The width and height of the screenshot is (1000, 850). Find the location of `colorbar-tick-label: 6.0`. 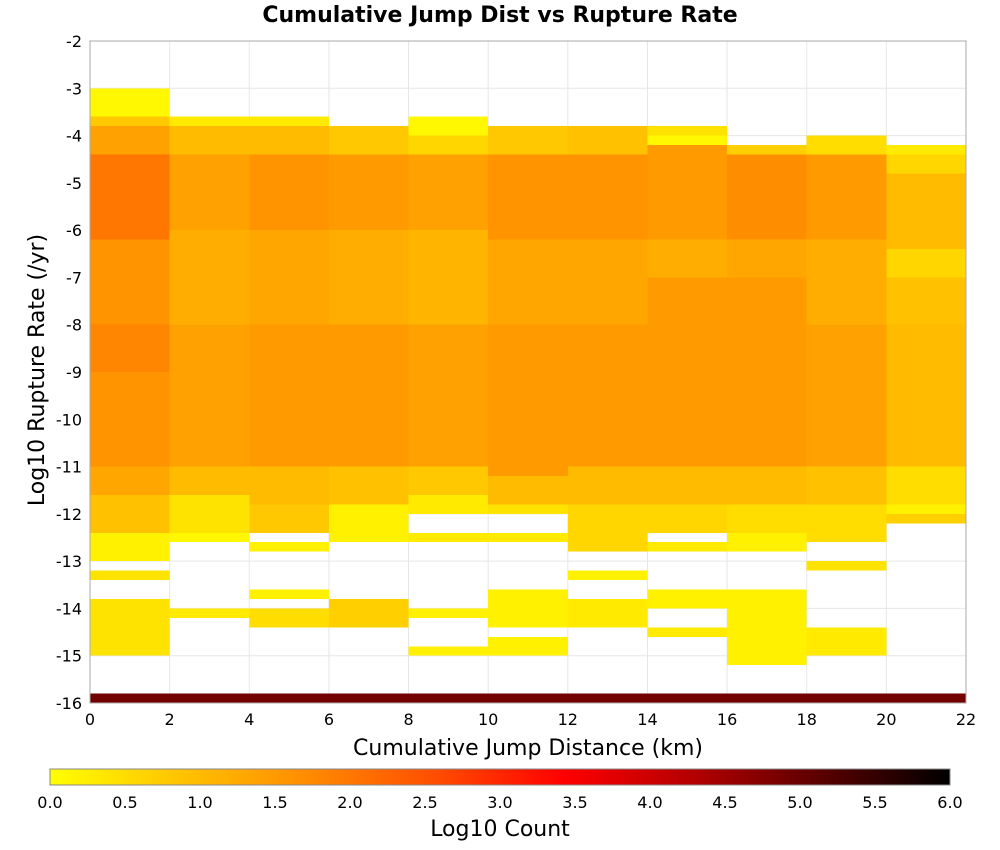

colorbar-tick-label: 6.0 is located at coordinates (949, 802).